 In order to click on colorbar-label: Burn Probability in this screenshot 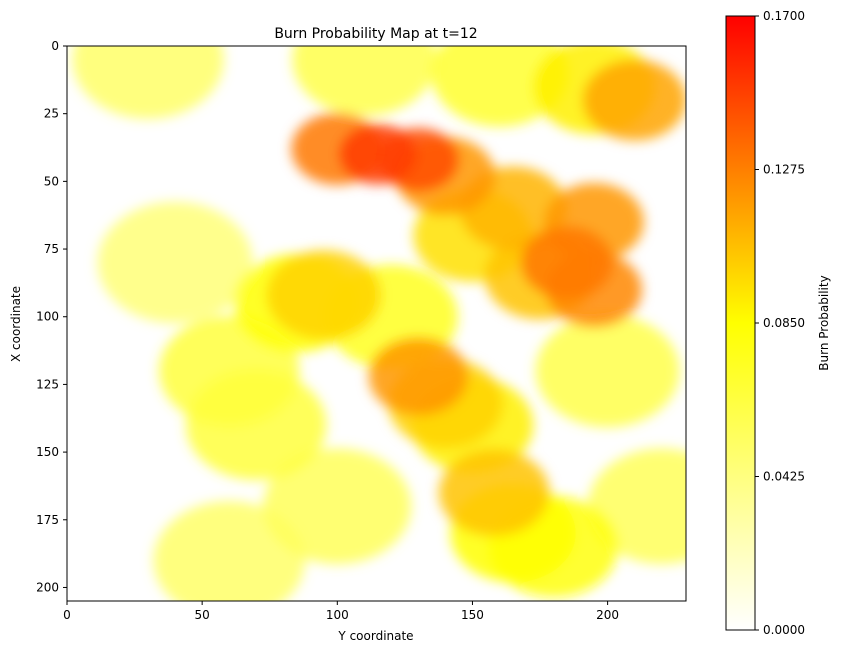, I will do `click(824, 322)`.